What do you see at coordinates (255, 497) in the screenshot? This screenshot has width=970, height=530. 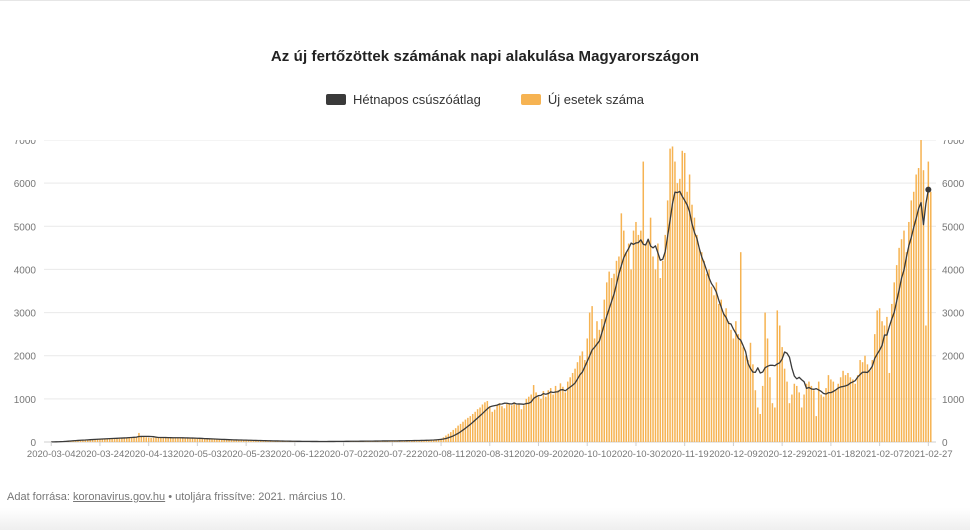 I see `update-note: • utoljára frissítve: 2021. március 10.` at bounding box center [255, 497].